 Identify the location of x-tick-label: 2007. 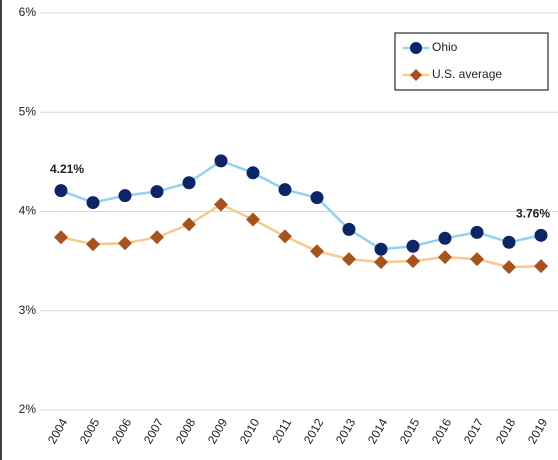
(154, 431).